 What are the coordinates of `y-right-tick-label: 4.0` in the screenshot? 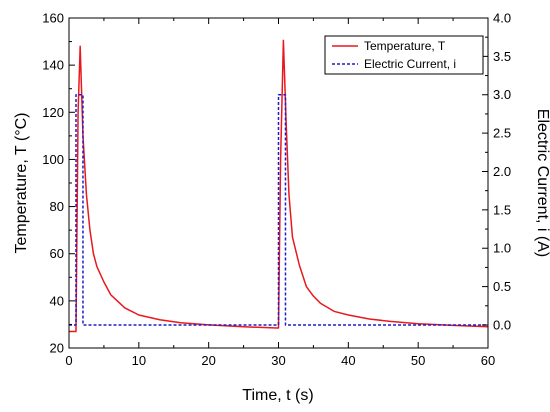 It's located at (502, 18).